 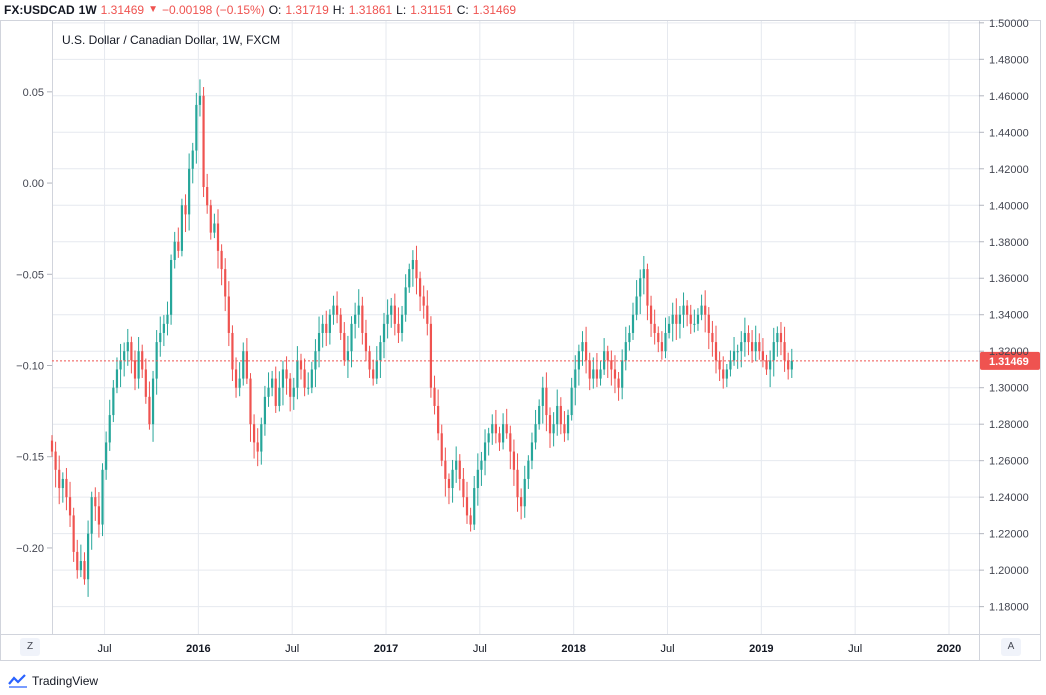 I want to click on right-axis-label: 1.44000, so click(x=1009, y=133).